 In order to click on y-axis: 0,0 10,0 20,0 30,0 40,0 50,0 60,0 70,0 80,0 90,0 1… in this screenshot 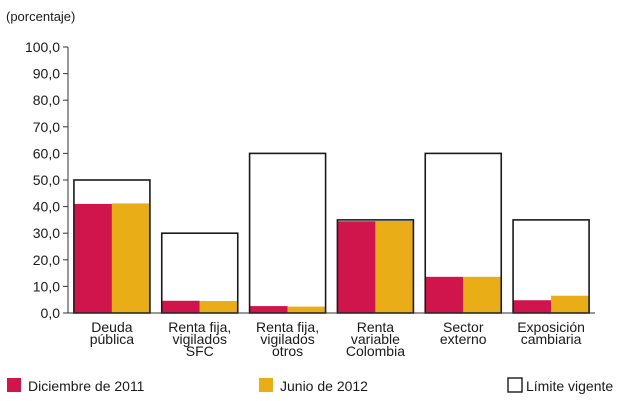, I will do `click(46, 180)`.